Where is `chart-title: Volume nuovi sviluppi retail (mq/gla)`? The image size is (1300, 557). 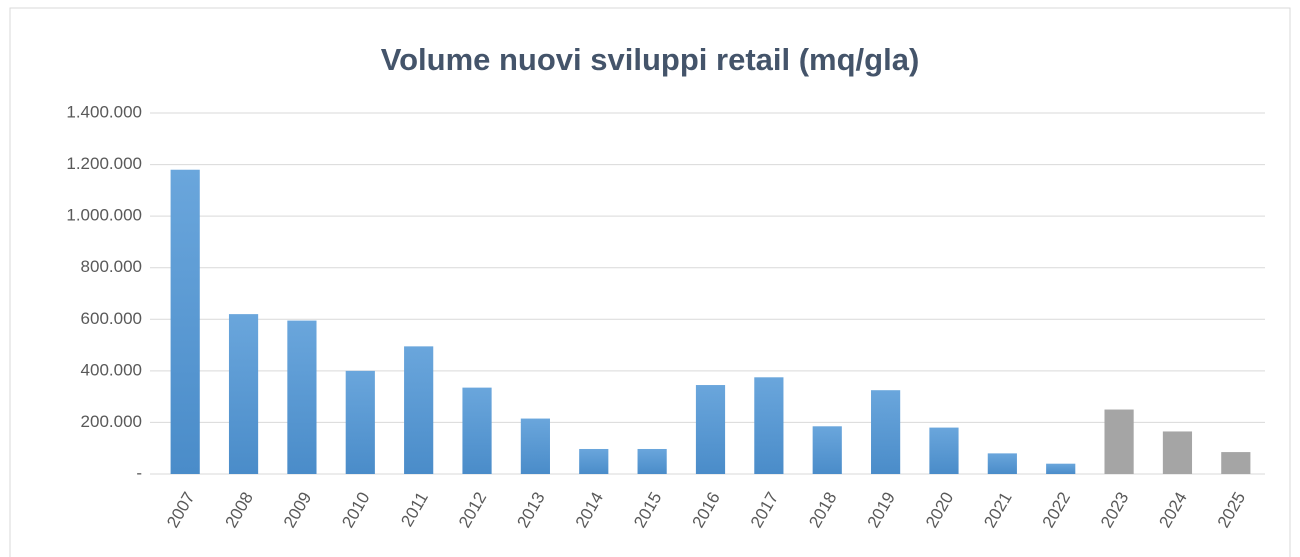 chart-title: Volume nuovi sviluppi retail (mq/gla) is located at coordinates (650, 59).